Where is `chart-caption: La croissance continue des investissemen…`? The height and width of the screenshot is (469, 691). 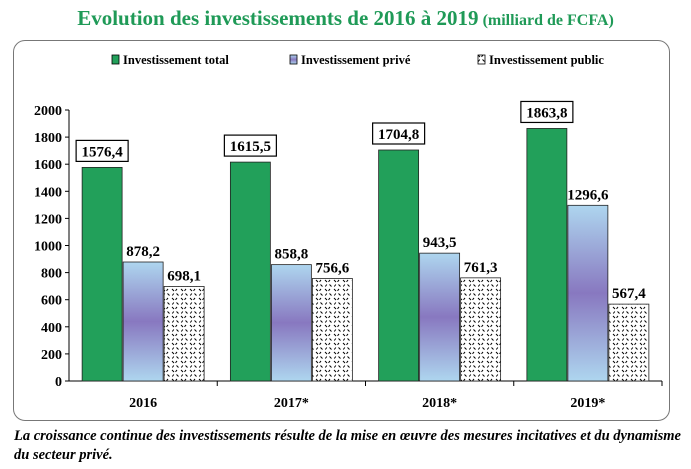 chart-caption: La croissance continue des investissemen… is located at coordinates (347, 445).